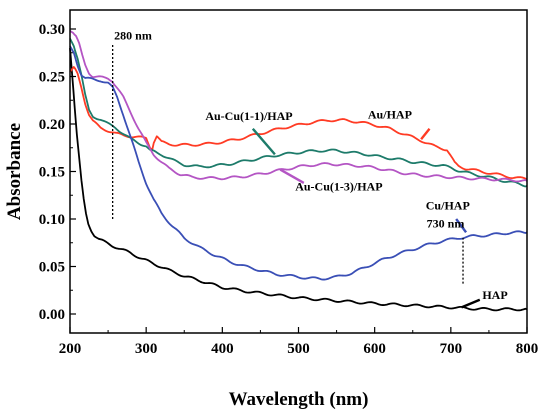 The width and height of the screenshot is (541, 414). I want to click on y-tick-label: 0.05, so click(52, 268).